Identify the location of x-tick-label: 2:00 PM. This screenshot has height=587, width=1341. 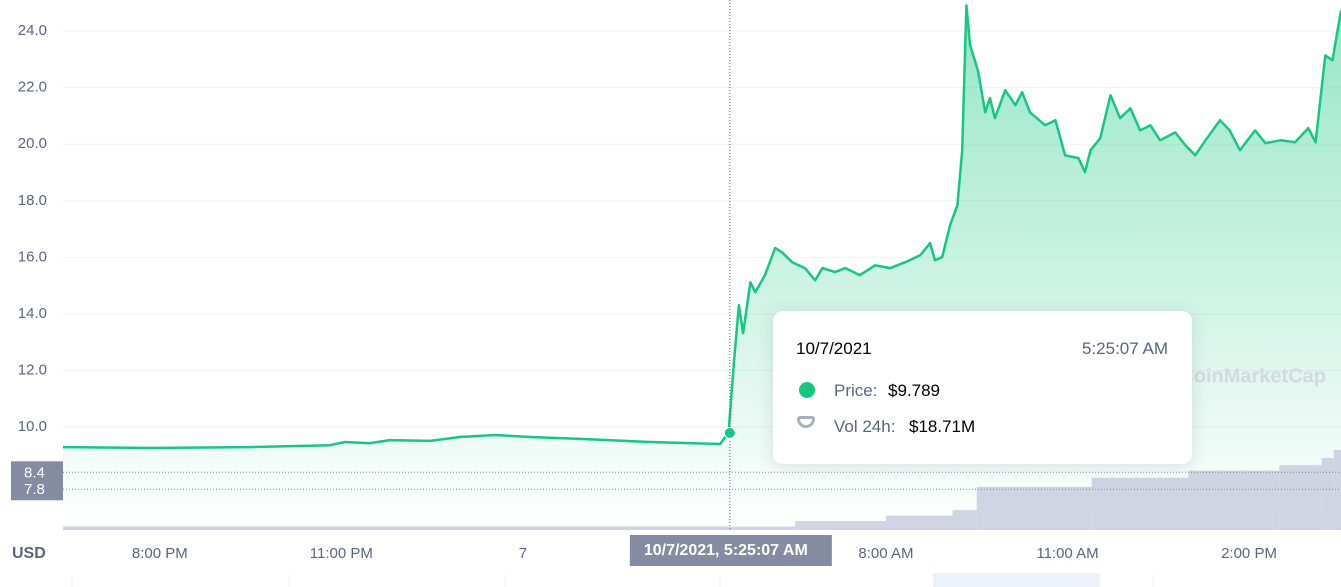
(1249, 553).